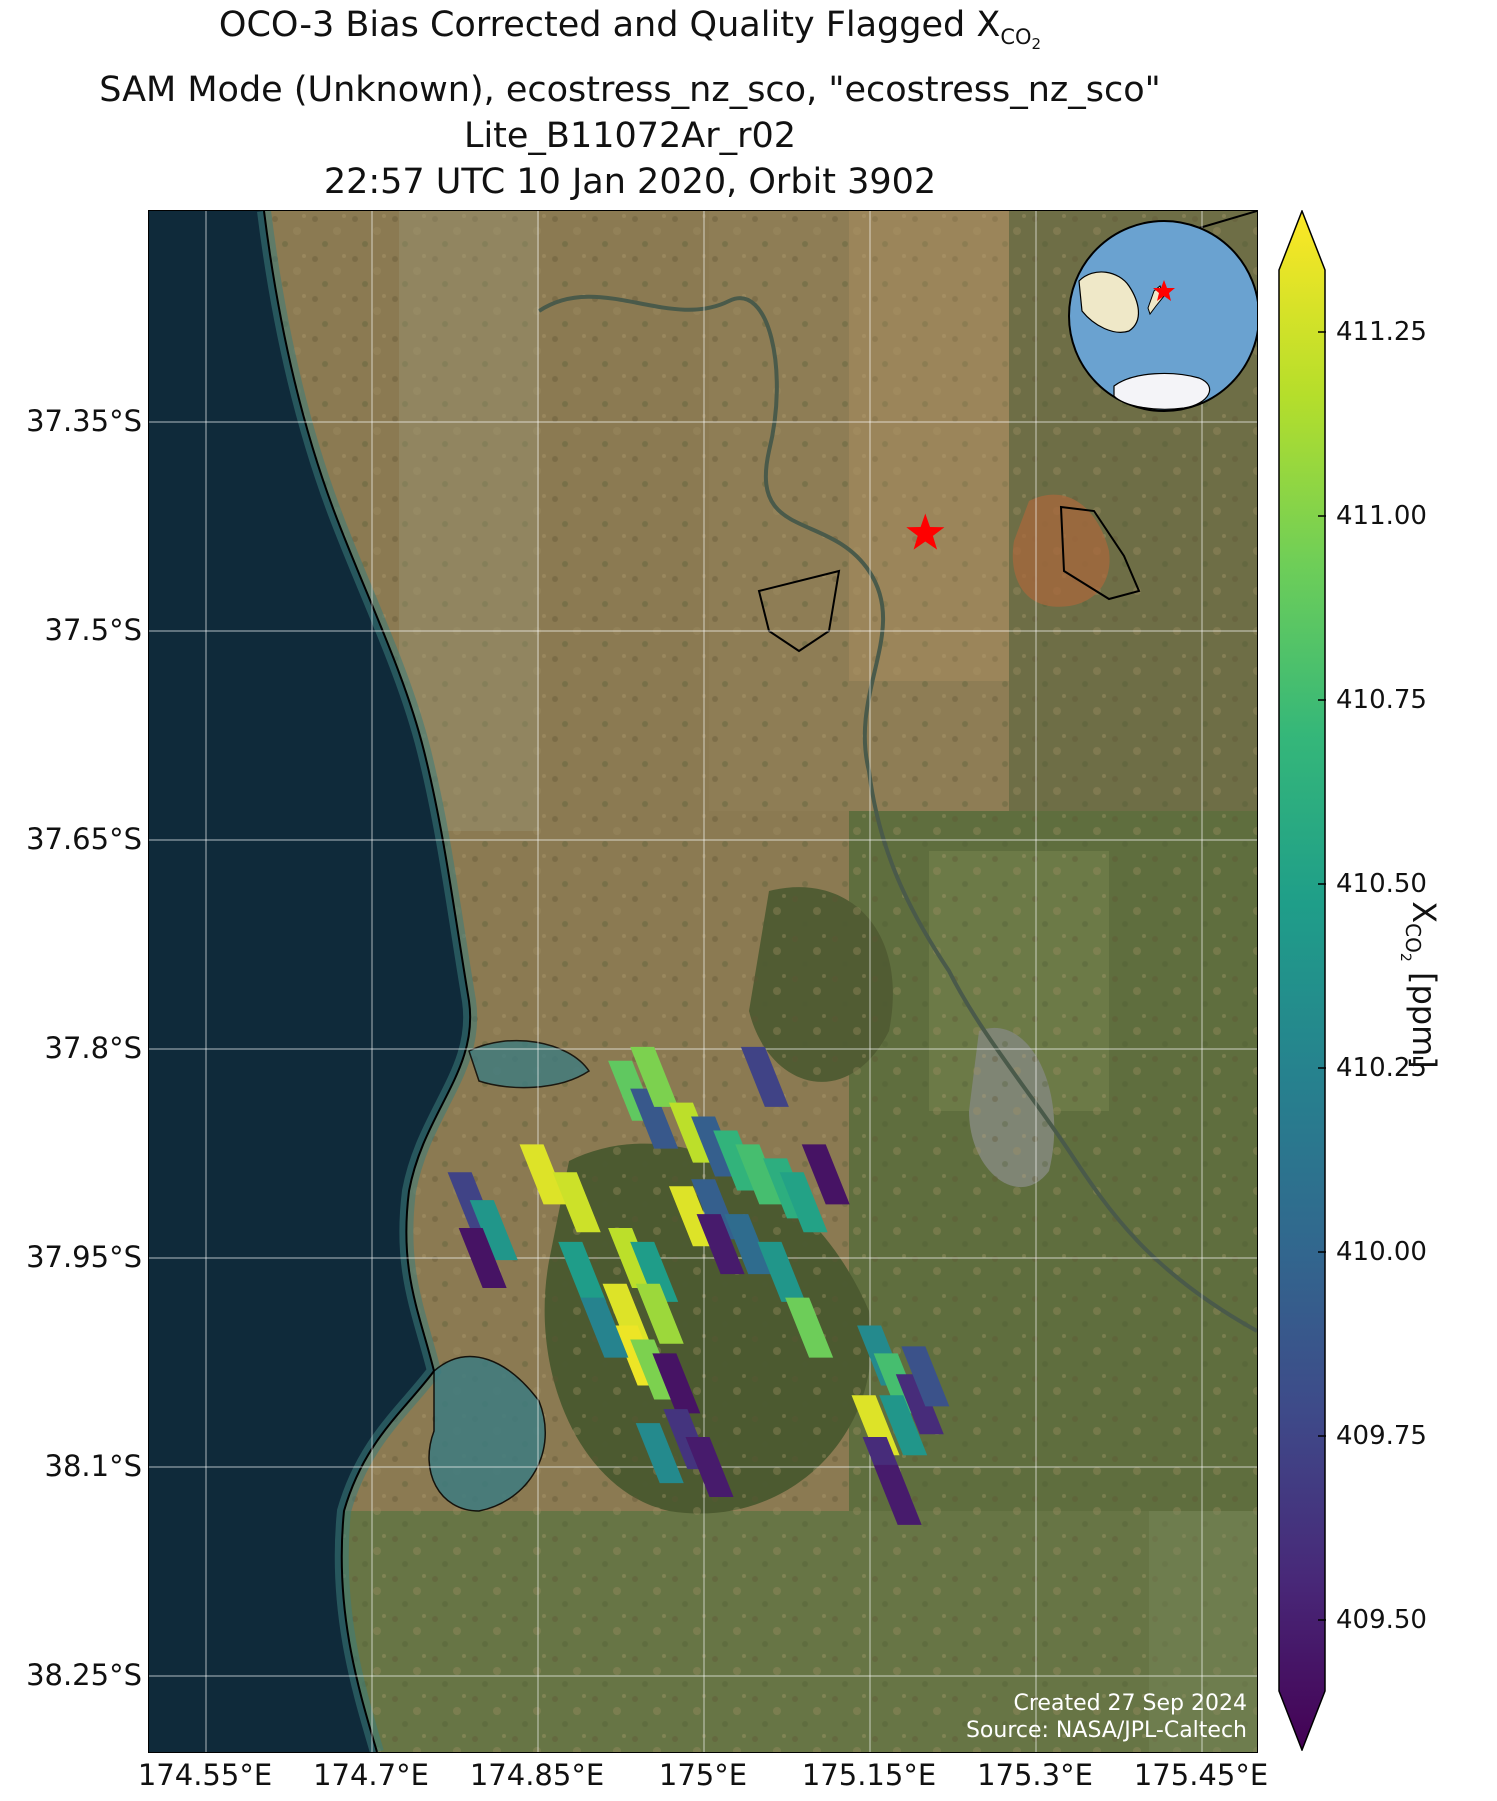 The height and width of the screenshot is (1801, 1497). What do you see at coordinates (1162, 391) in the screenshot?
I see `globe-antarctica` at bounding box center [1162, 391].